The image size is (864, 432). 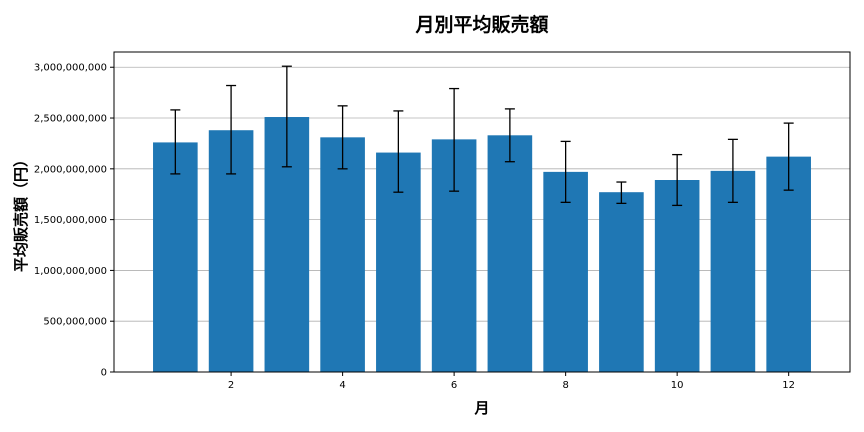 What do you see at coordinates (70, 271) in the screenshot?
I see `y-tick-label: 1,000,000,000` at bounding box center [70, 271].